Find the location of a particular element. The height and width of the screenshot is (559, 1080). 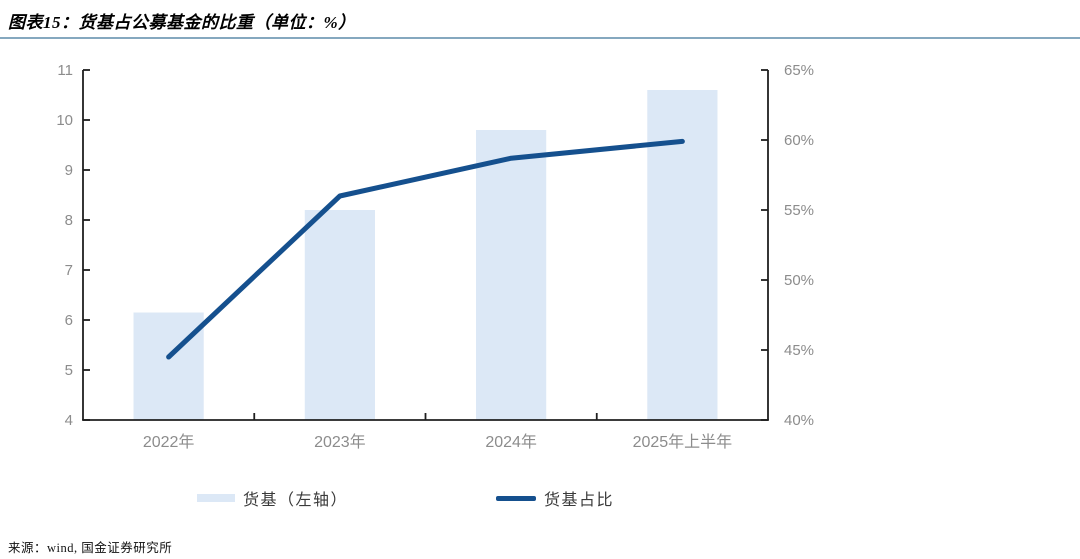

source-note: 来源：wind, 国金证券研究所 is located at coordinates (90, 548).